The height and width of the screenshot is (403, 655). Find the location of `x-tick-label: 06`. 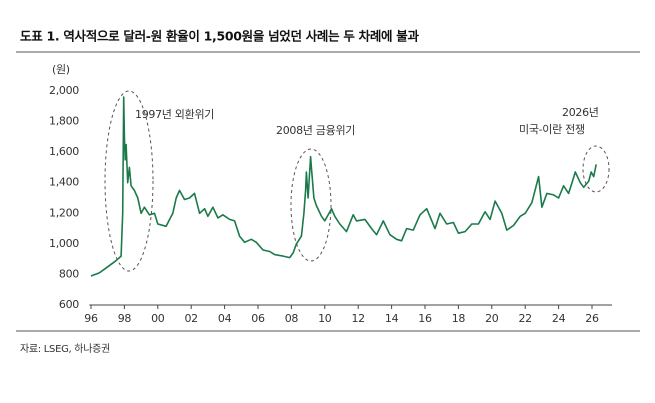

x-tick-label: 06 is located at coordinates (258, 318).